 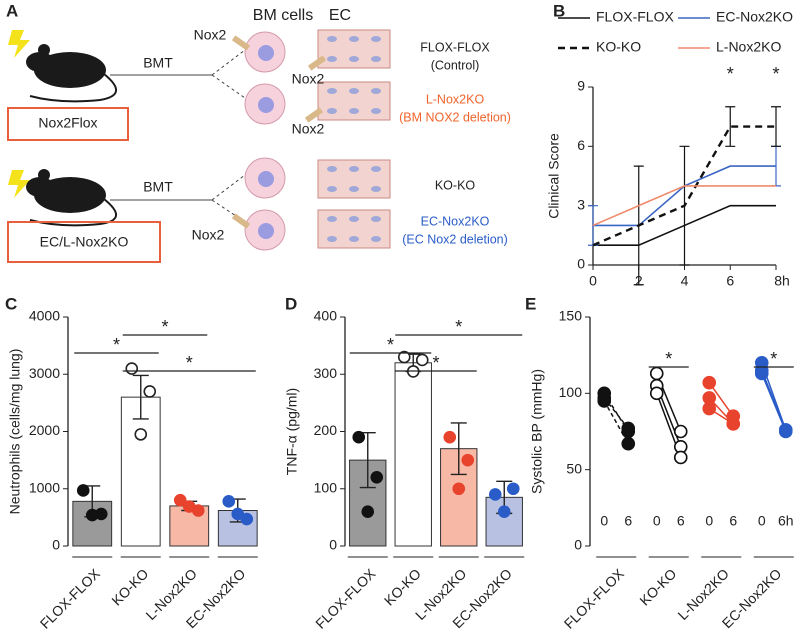 I want to click on outcome-note: (EC Nox2 deletion), so click(x=455, y=239).